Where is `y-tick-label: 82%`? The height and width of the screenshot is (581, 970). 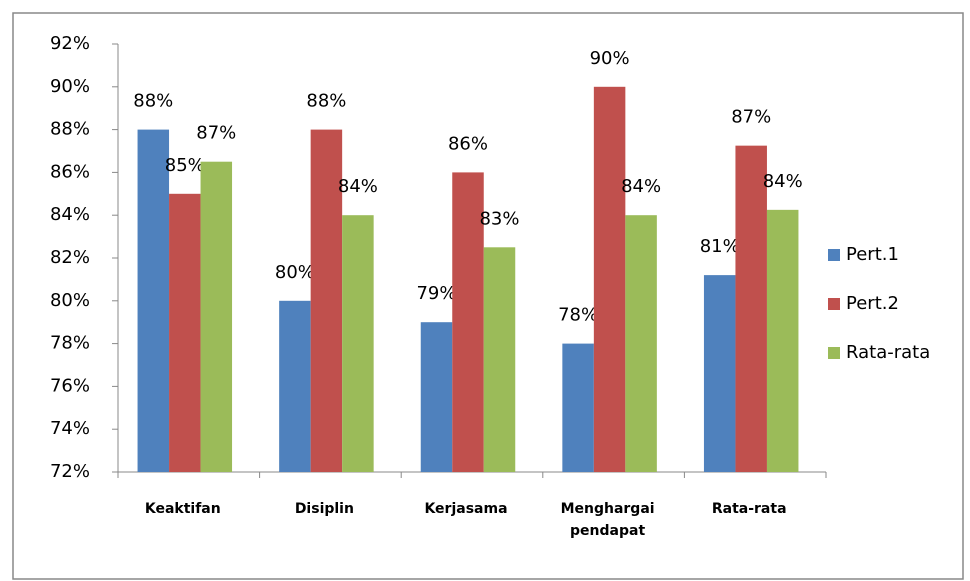 y-tick-label: 82% is located at coordinates (70, 257).